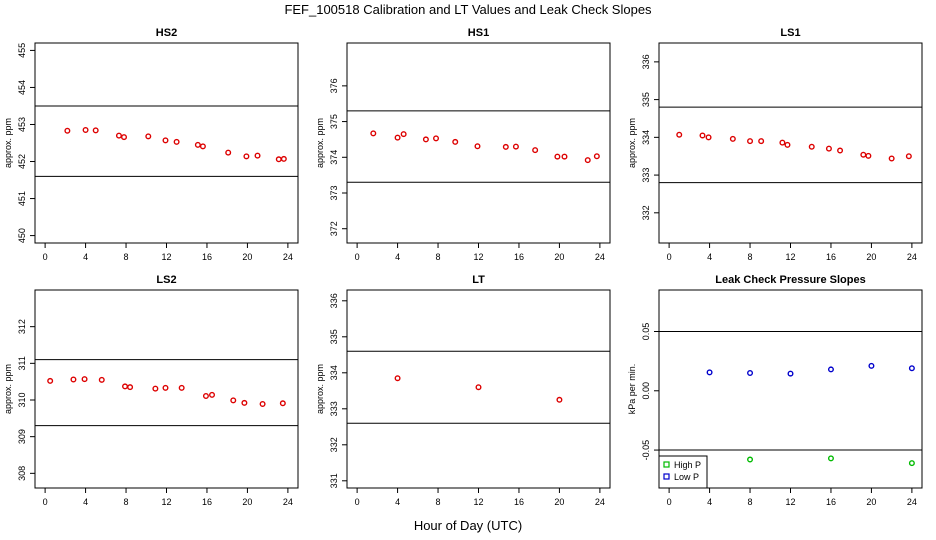  What do you see at coordinates (397, 257) in the screenshot?
I see `x-tick-label: 4` at bounding box center [397, 257].